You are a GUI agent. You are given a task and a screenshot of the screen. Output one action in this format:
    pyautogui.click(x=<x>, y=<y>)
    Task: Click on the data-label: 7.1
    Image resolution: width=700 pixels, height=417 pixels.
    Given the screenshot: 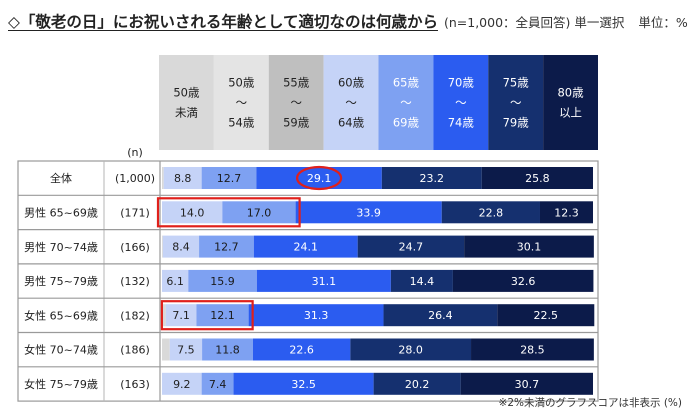 What is the action you would take?
    pyautogui.click(x=181, y=315)
    